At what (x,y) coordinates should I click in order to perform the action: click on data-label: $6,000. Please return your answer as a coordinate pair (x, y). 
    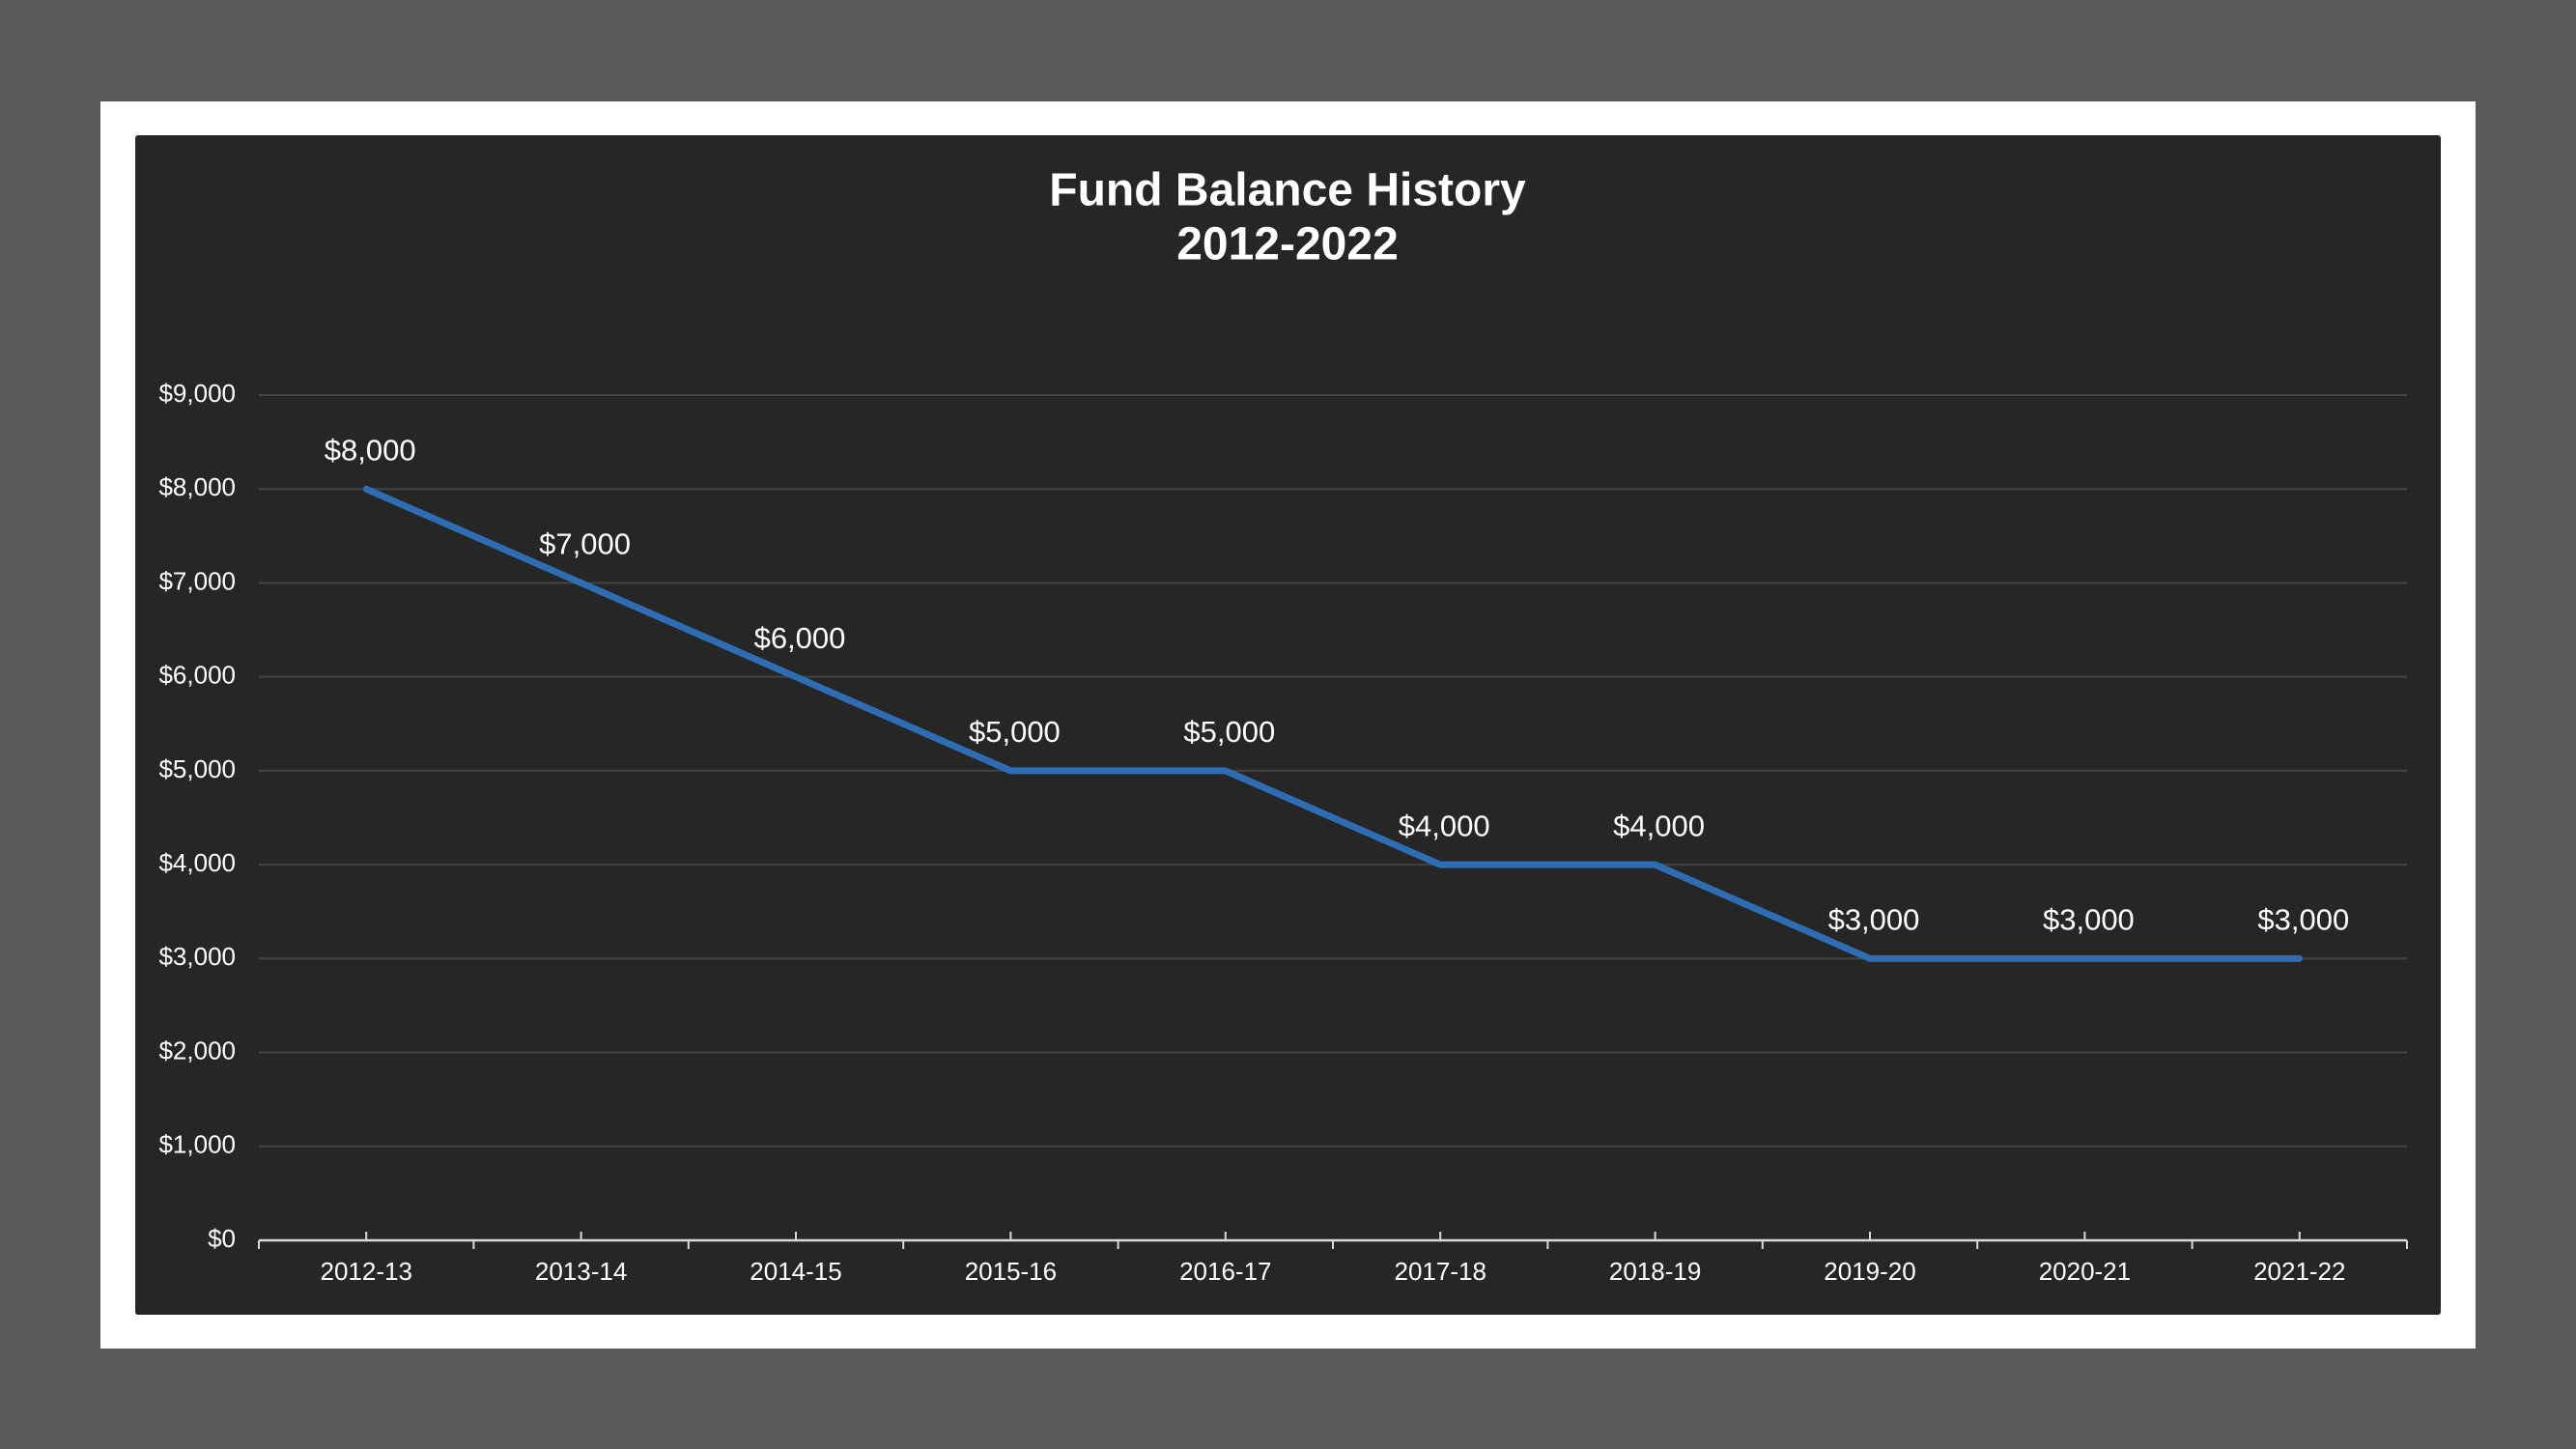
    Looking at the image, I should click on (800, 638).